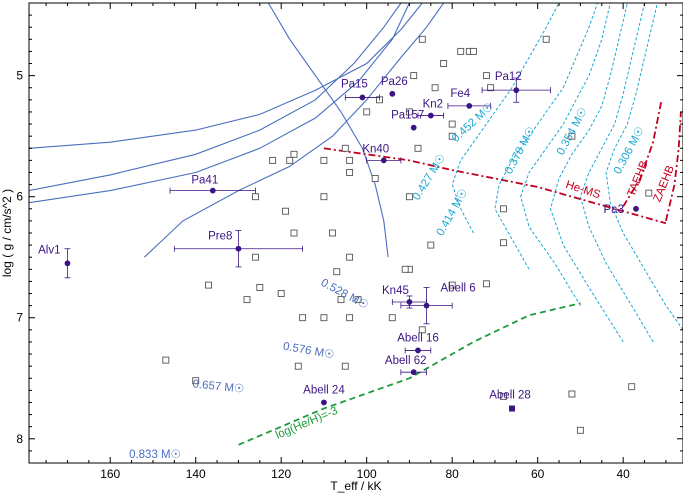  Describe the element at coordinates (508, 77) in the screenshot. I see `star-label-pa12: Pa12` at that location.